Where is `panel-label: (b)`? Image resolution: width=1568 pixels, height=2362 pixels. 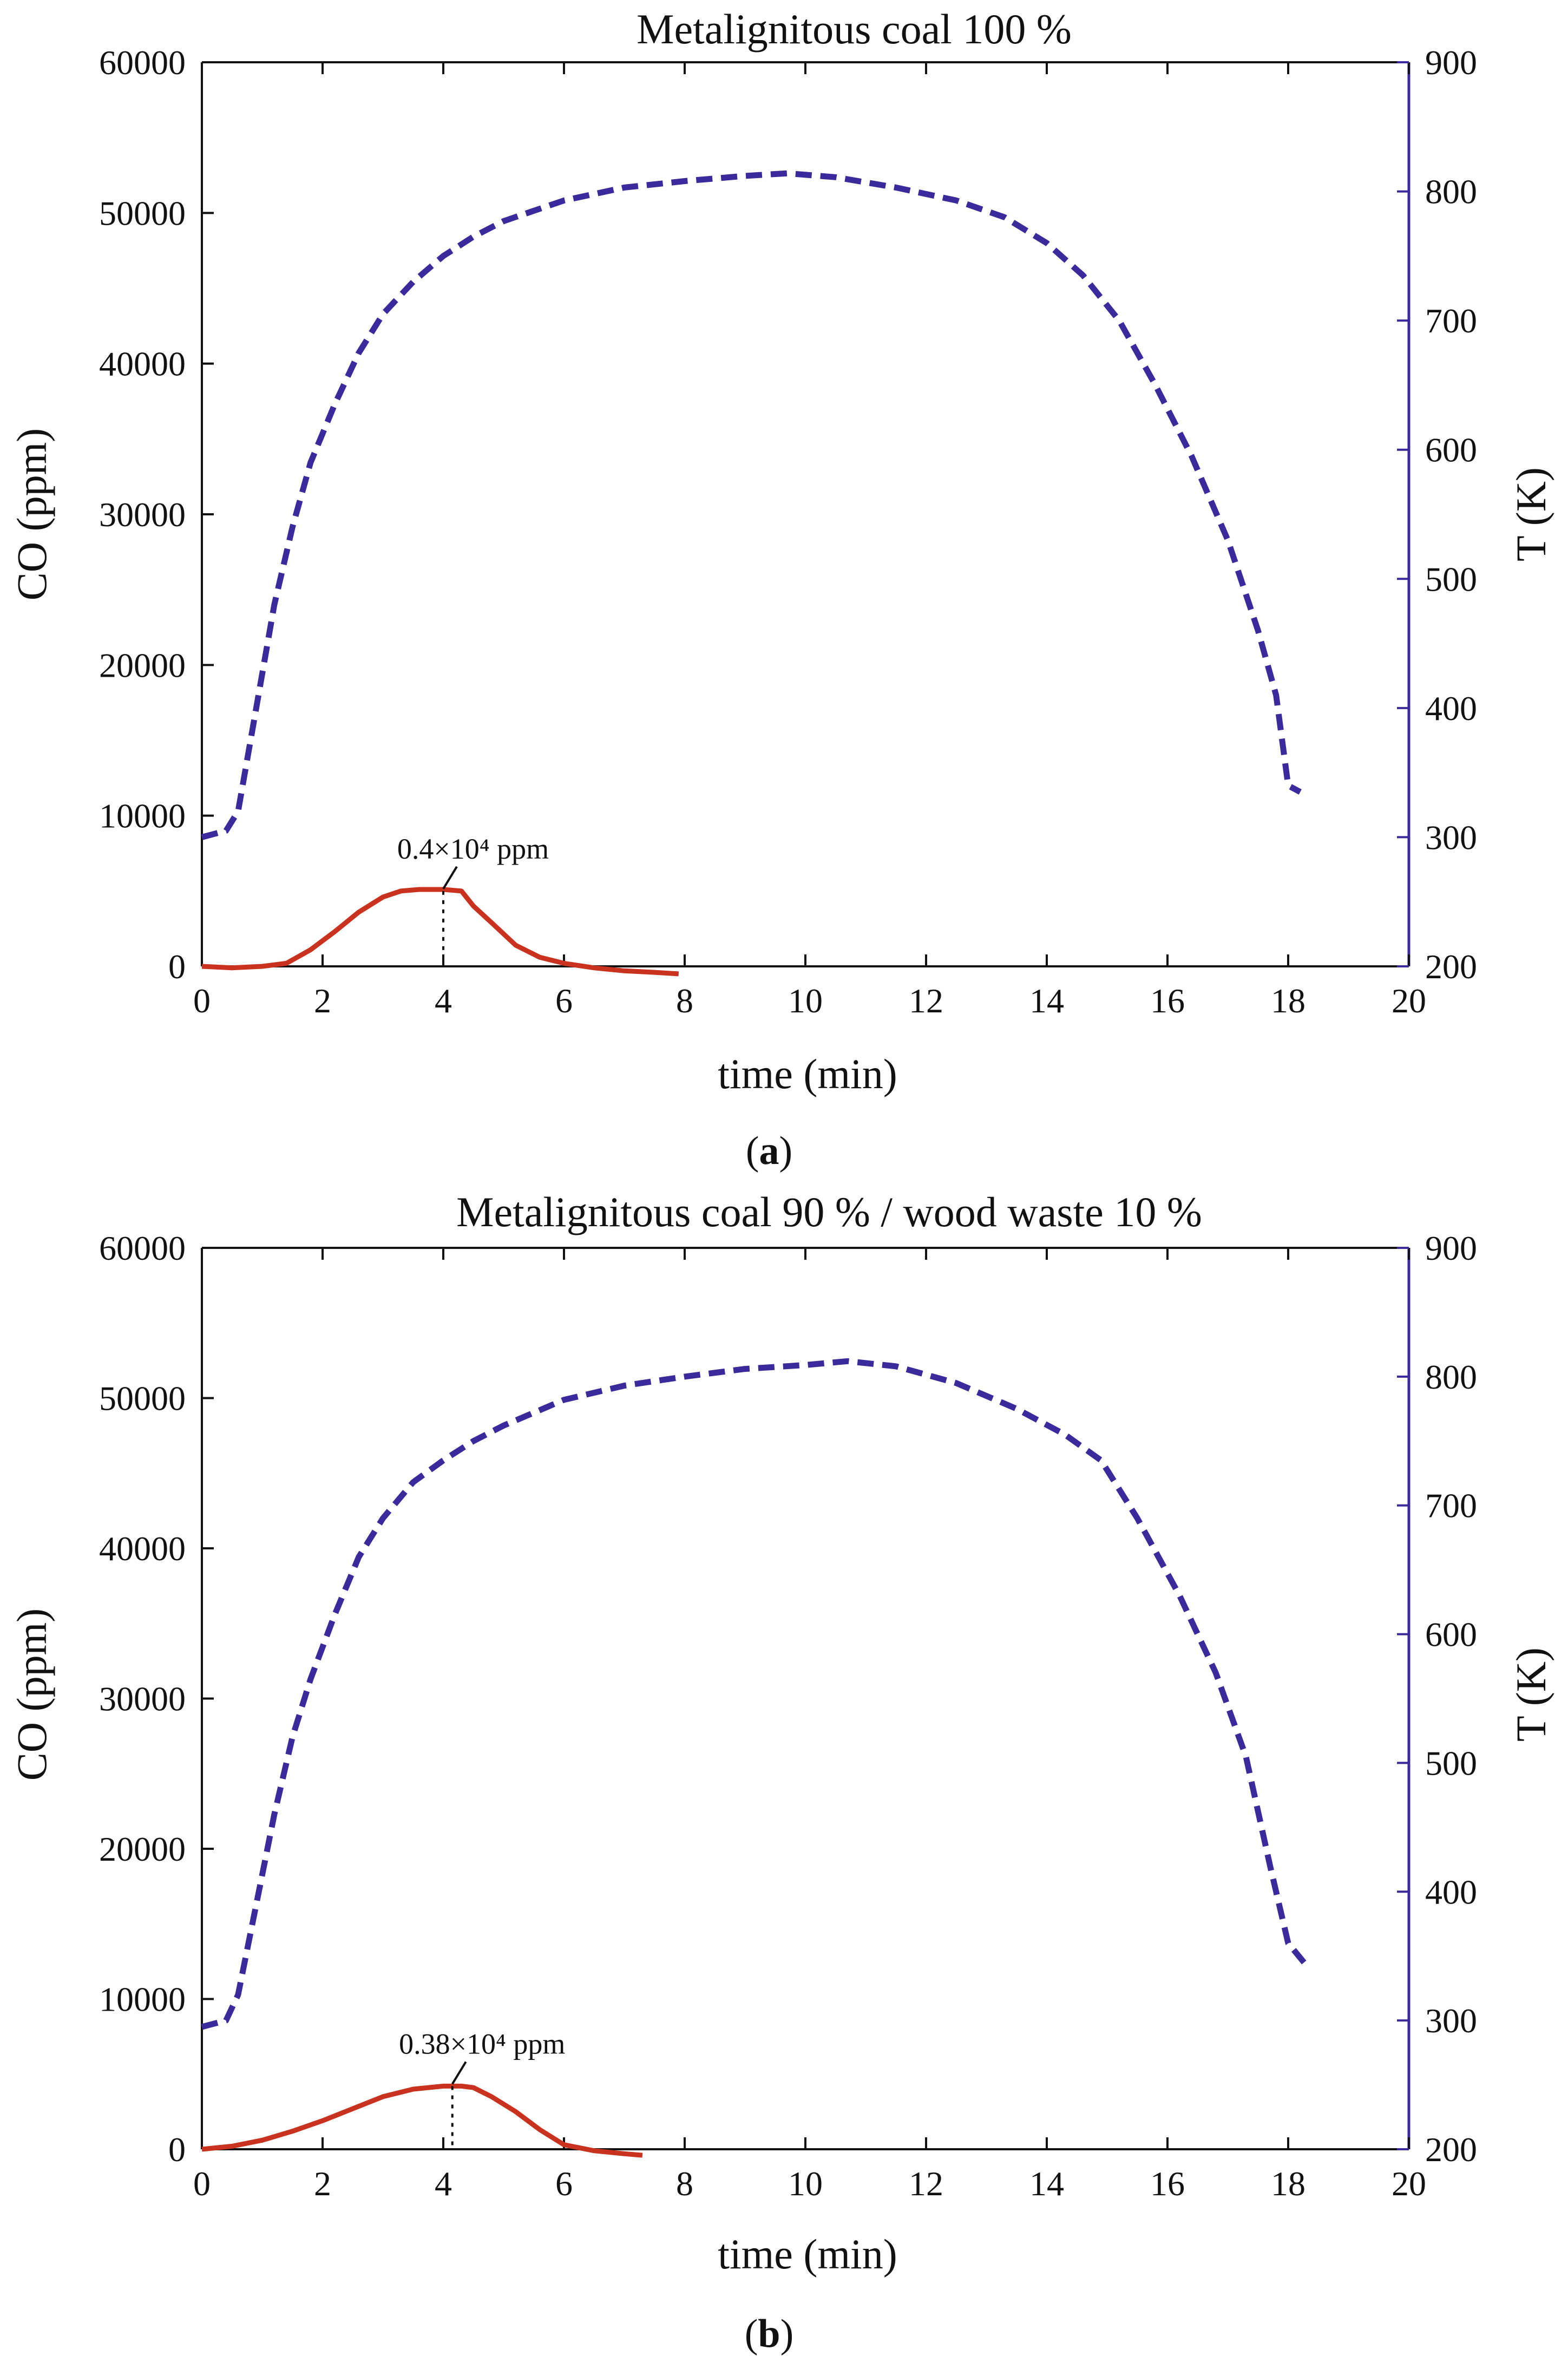
panel-label: (b) is located at coordinates (769, 2334).